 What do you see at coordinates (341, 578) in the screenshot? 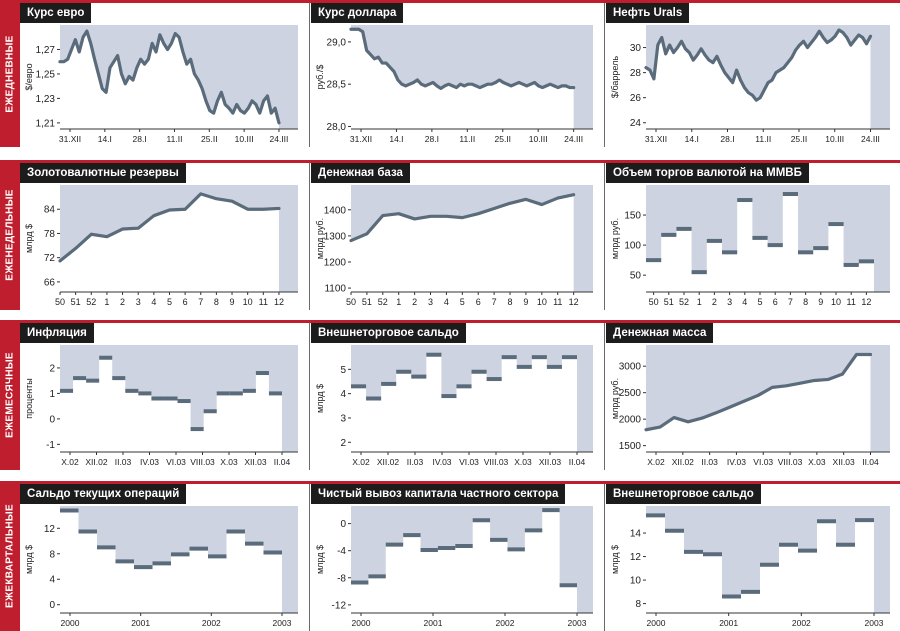
I see `y-tick-label: -8` at bounding box center [341, 578].